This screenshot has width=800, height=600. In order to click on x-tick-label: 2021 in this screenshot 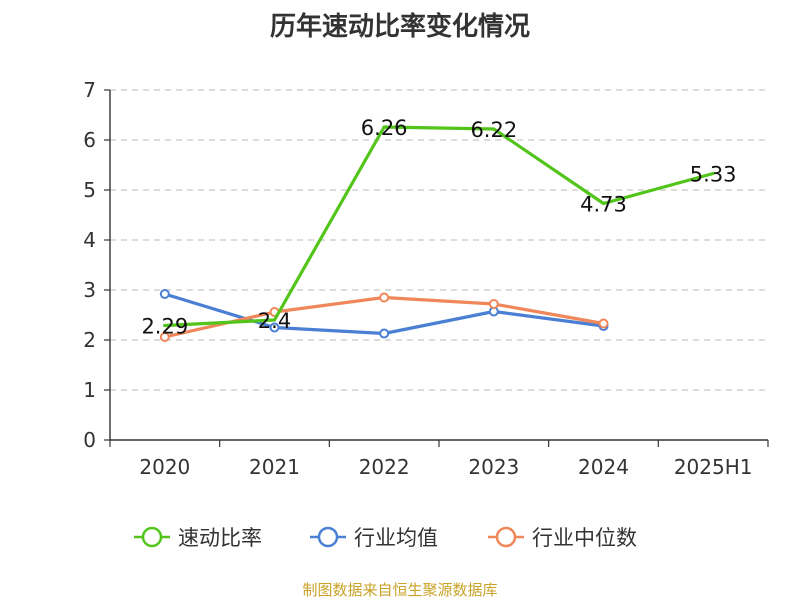, I will do `click(274, 467)`.